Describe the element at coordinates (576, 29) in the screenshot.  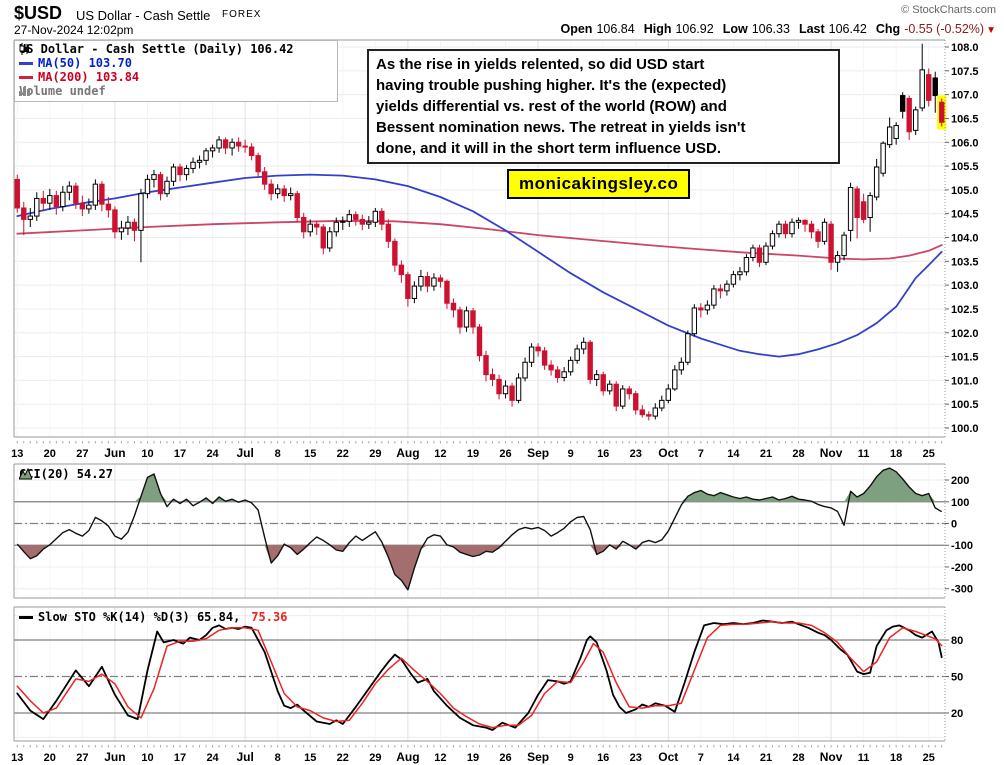
I see `open-label: Open` at that location.